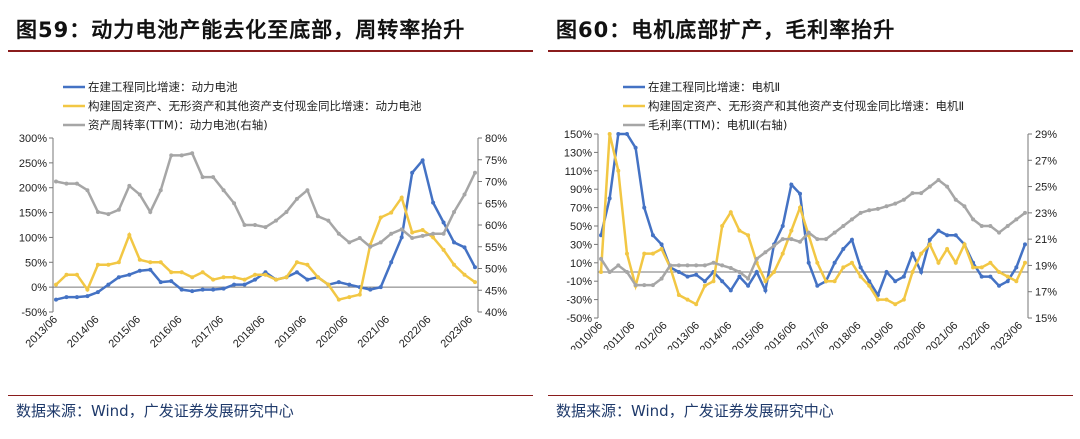  What do you see at coordinates (241, 30) in the screenshot?
I see `chart-title: 图59：动力电池产能去化至底部，周转率抬升` at bounding box center [241, 30].